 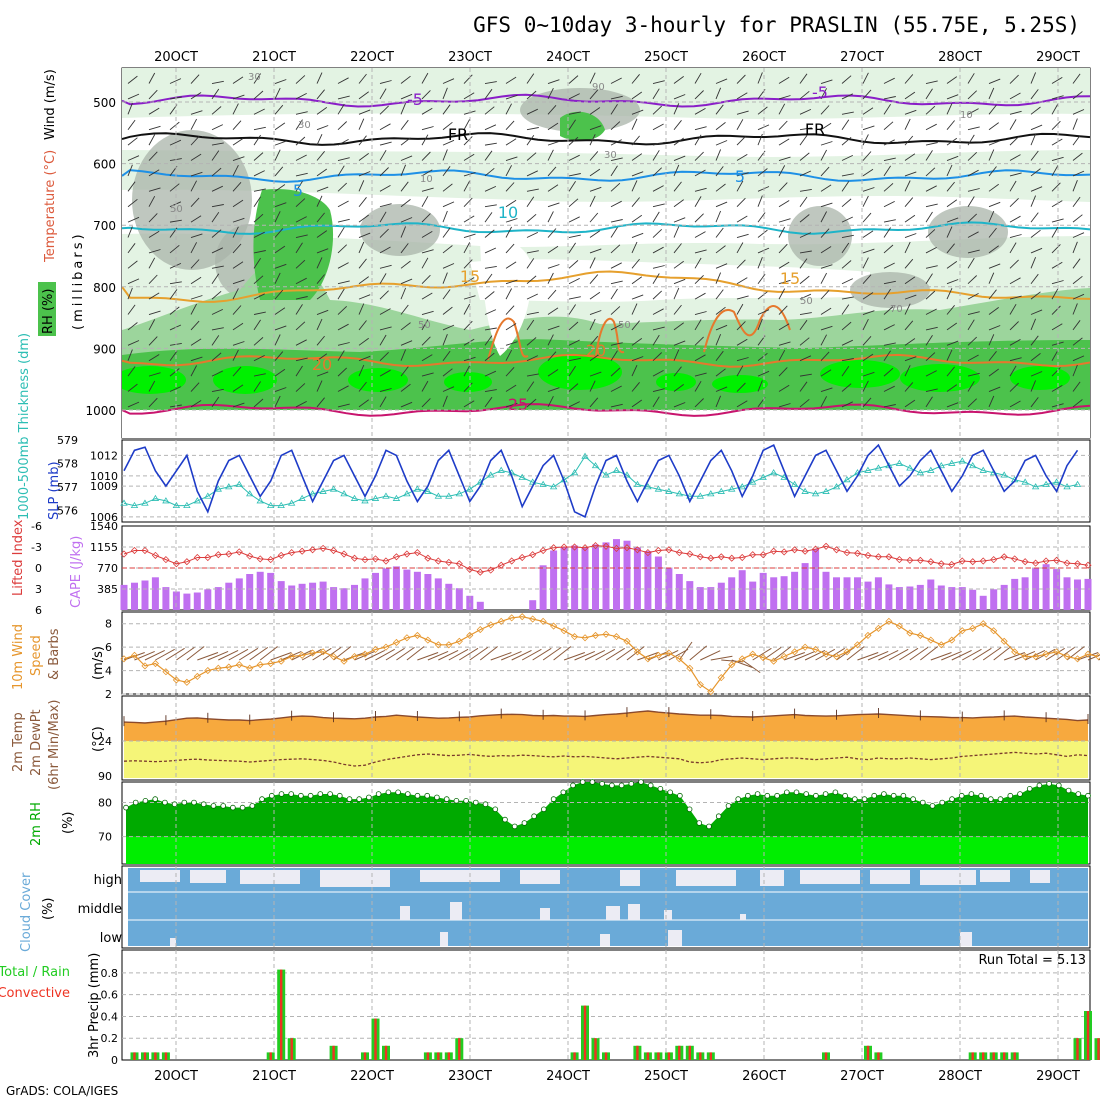 What do you see at coordinates (36, 655) in the screenshot?
I see `wind10-speed-label: Speed` at bounding box center [36, 655].